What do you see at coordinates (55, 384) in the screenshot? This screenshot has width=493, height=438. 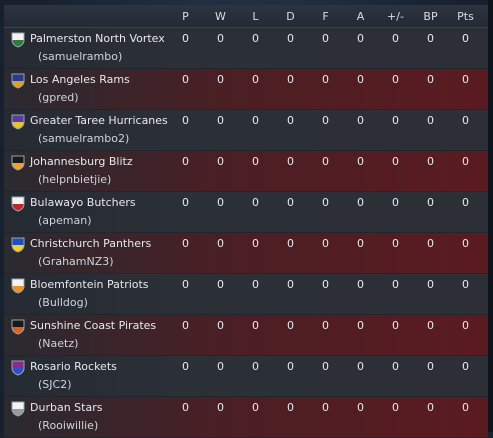 I see `manager-name: (SJC2)` at bounding box center [55, 384].